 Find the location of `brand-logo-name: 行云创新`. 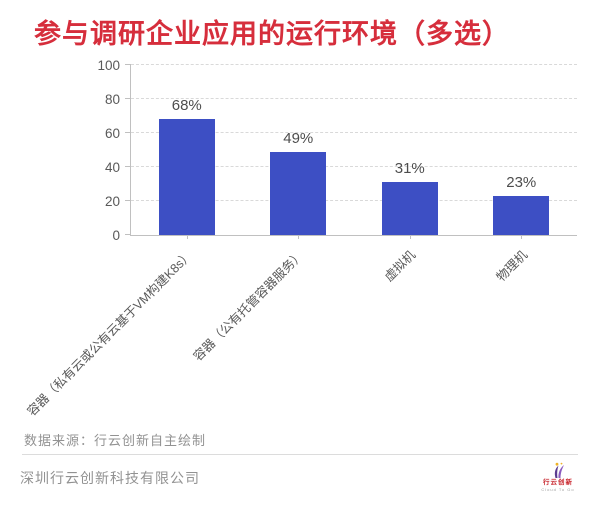

brand-logo-name: 行云创新 is located at coordinates (558, 482).